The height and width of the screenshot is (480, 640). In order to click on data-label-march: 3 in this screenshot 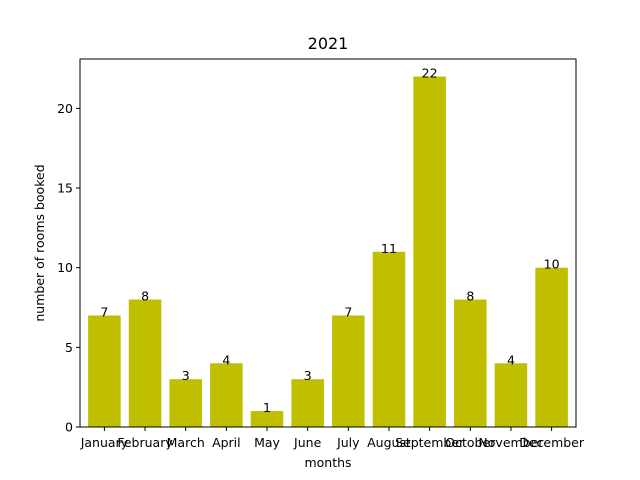, I will do `click(186, 375)`.